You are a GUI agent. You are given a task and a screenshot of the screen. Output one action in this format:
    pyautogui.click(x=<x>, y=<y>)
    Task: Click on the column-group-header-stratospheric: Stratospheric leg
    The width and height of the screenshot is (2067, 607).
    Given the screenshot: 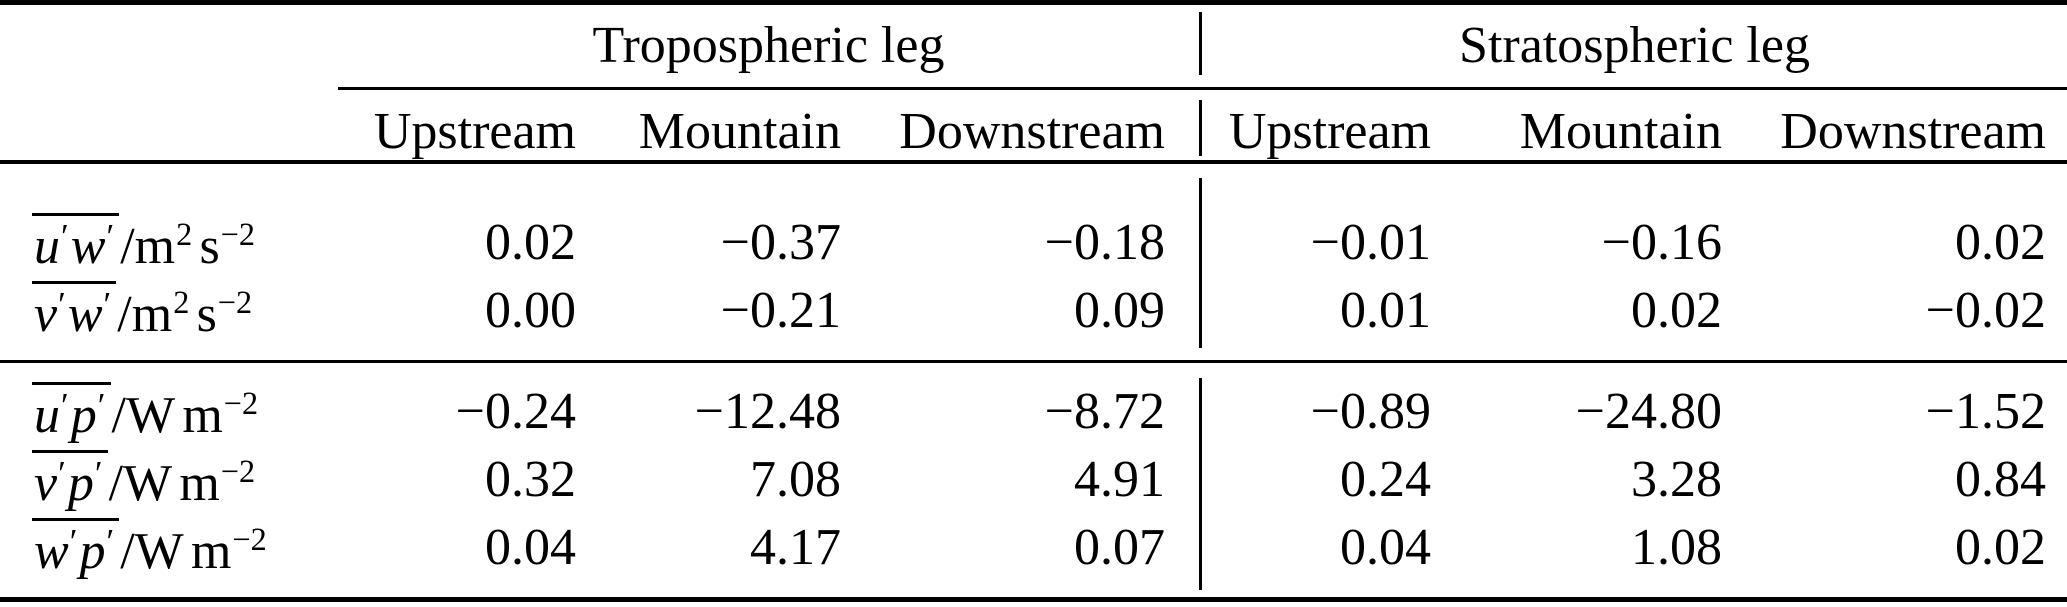 What is the action you would take?
    pyautogui.click(x=1634, y=45)
    